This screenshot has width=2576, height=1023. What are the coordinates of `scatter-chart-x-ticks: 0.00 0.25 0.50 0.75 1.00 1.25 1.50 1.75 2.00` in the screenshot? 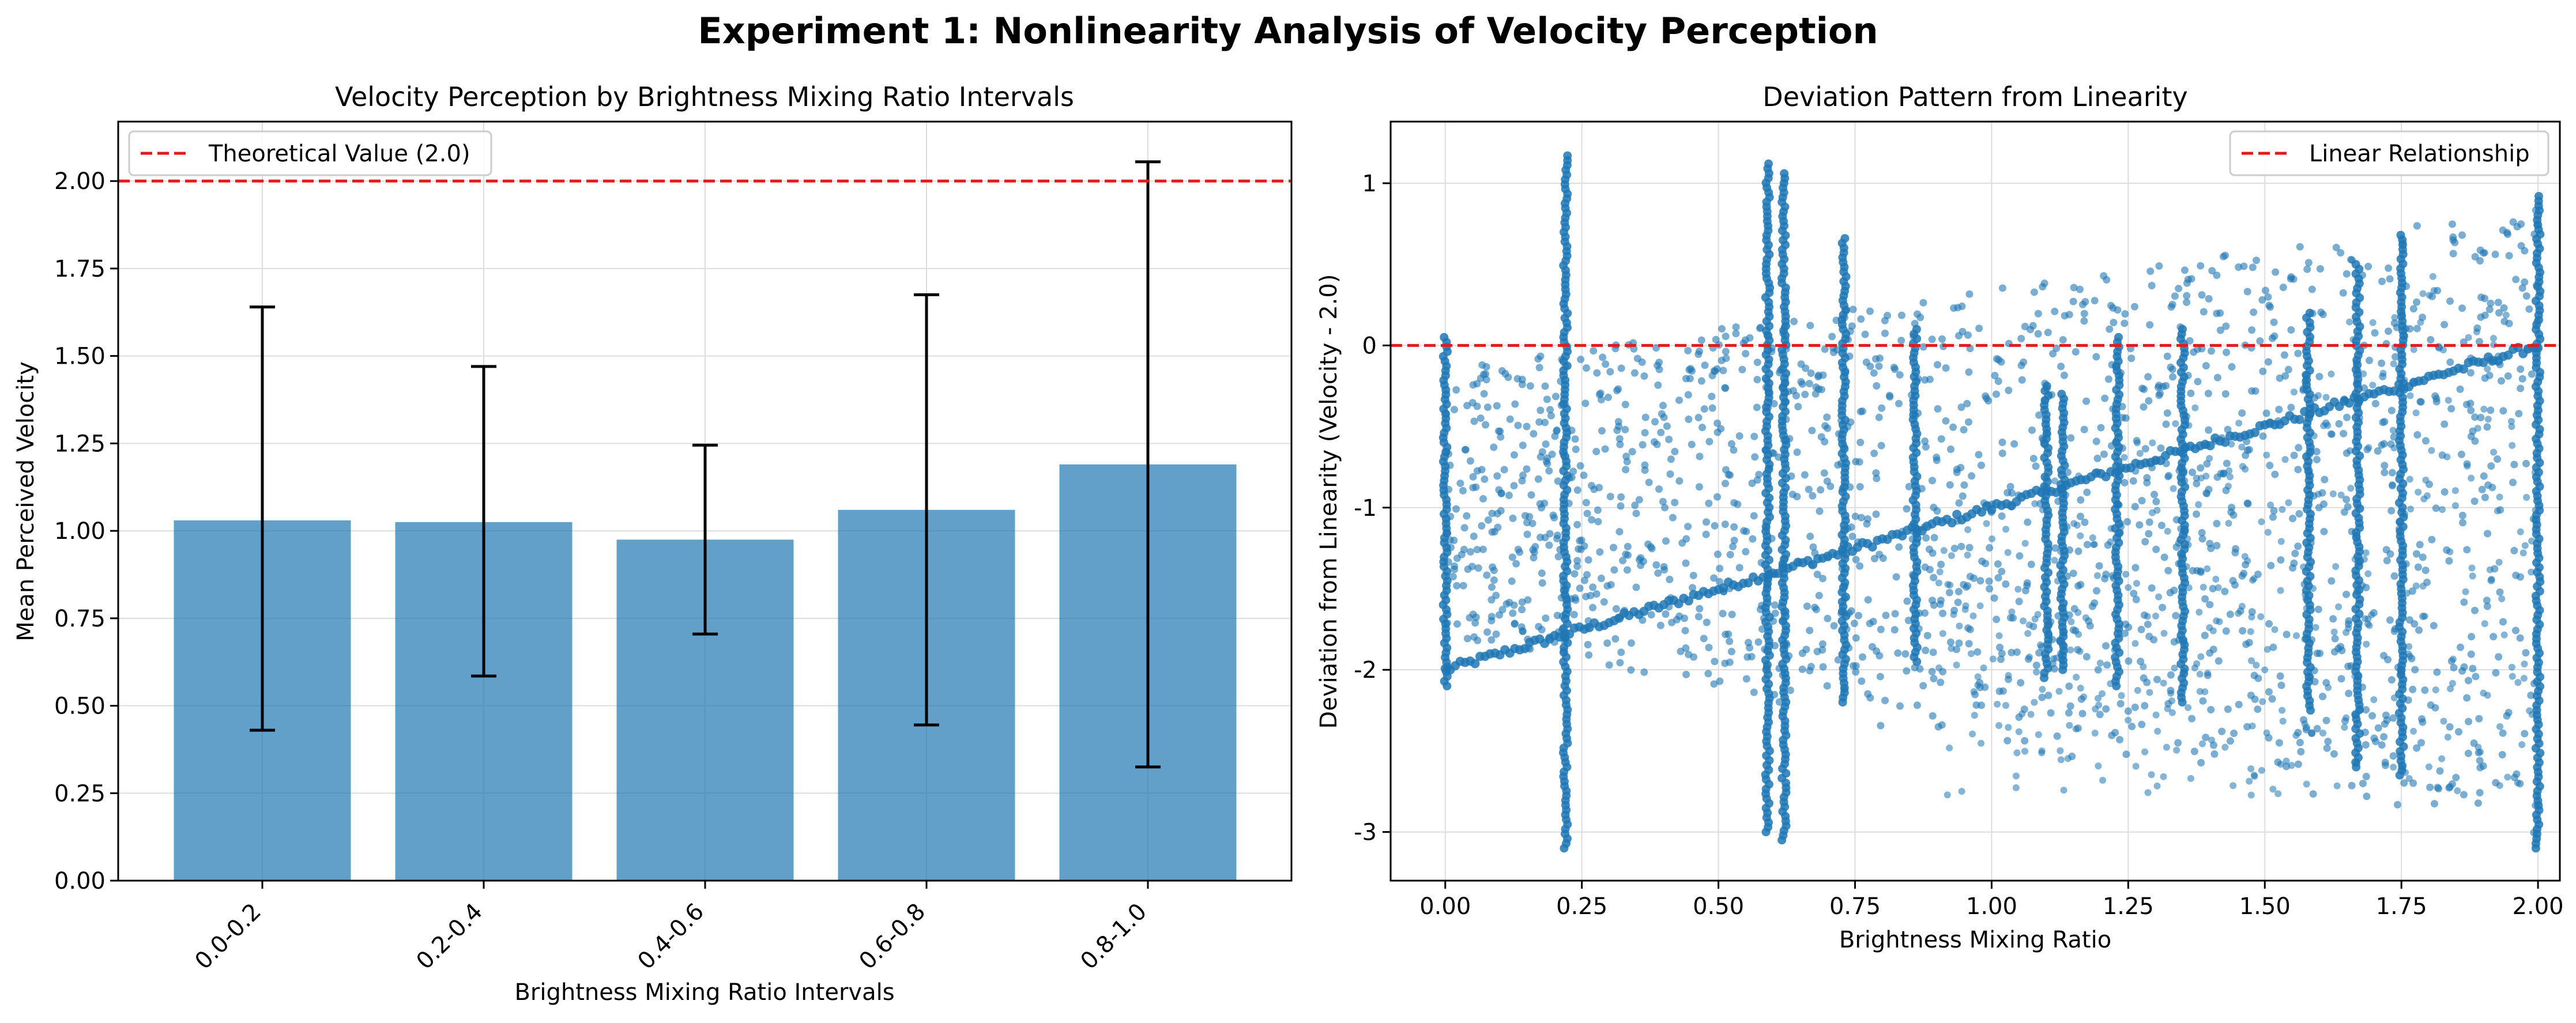 It's located at (1991, 901).